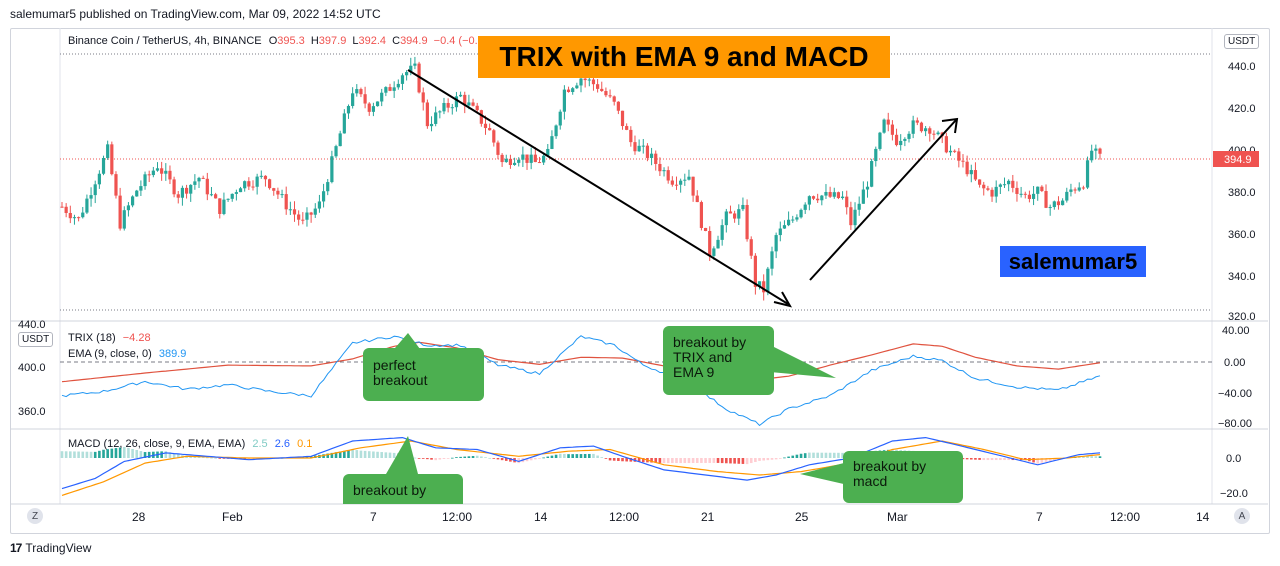  What do you see at coordinates (457, 517) in the screenshot?
I see `time-label: 12:00` at bounding box center [457, 517].